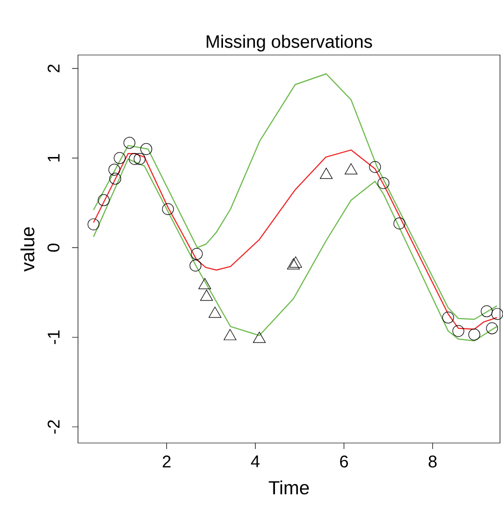 The image size is (503, 506). Describe the element at coordinates (166, 462) in the screenshot. I see `x-tick-label: 2` at that location.